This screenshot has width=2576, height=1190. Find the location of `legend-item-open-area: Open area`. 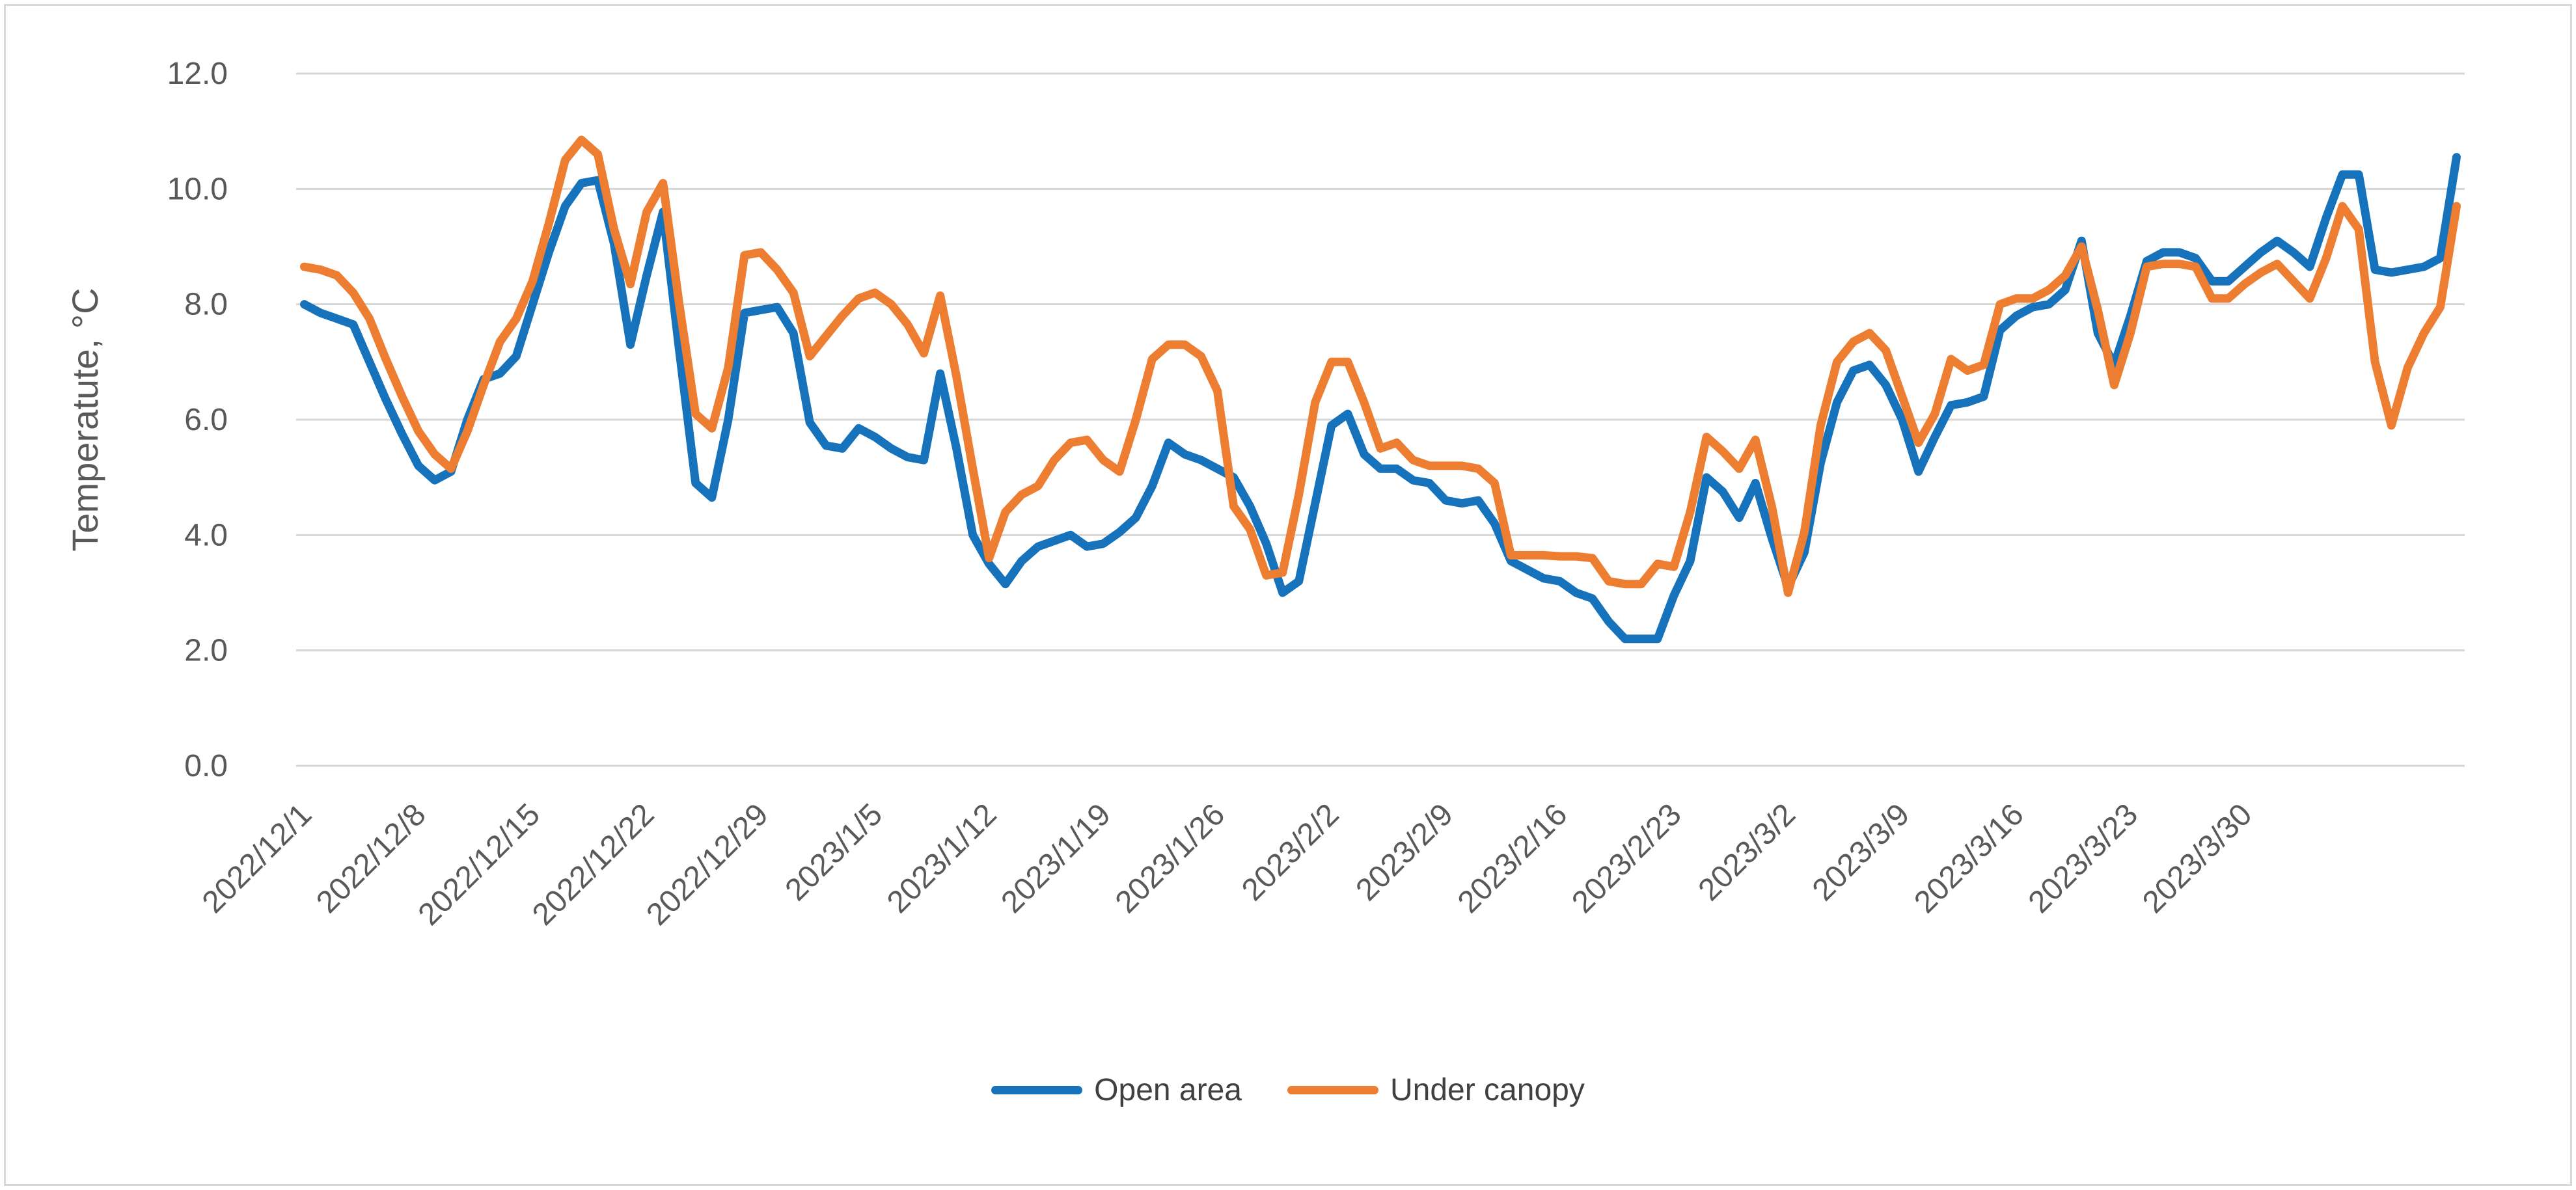

legend-item-open-area: Open area is located at coordinates (1116, 1090).